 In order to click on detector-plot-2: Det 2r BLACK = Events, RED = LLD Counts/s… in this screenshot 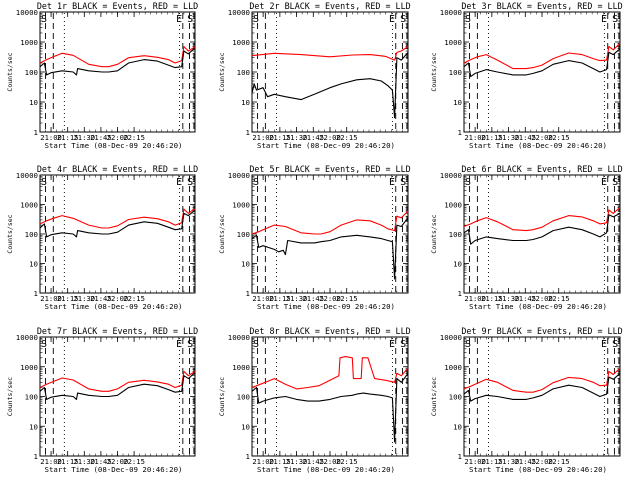, I will do `click(314, 75)`.